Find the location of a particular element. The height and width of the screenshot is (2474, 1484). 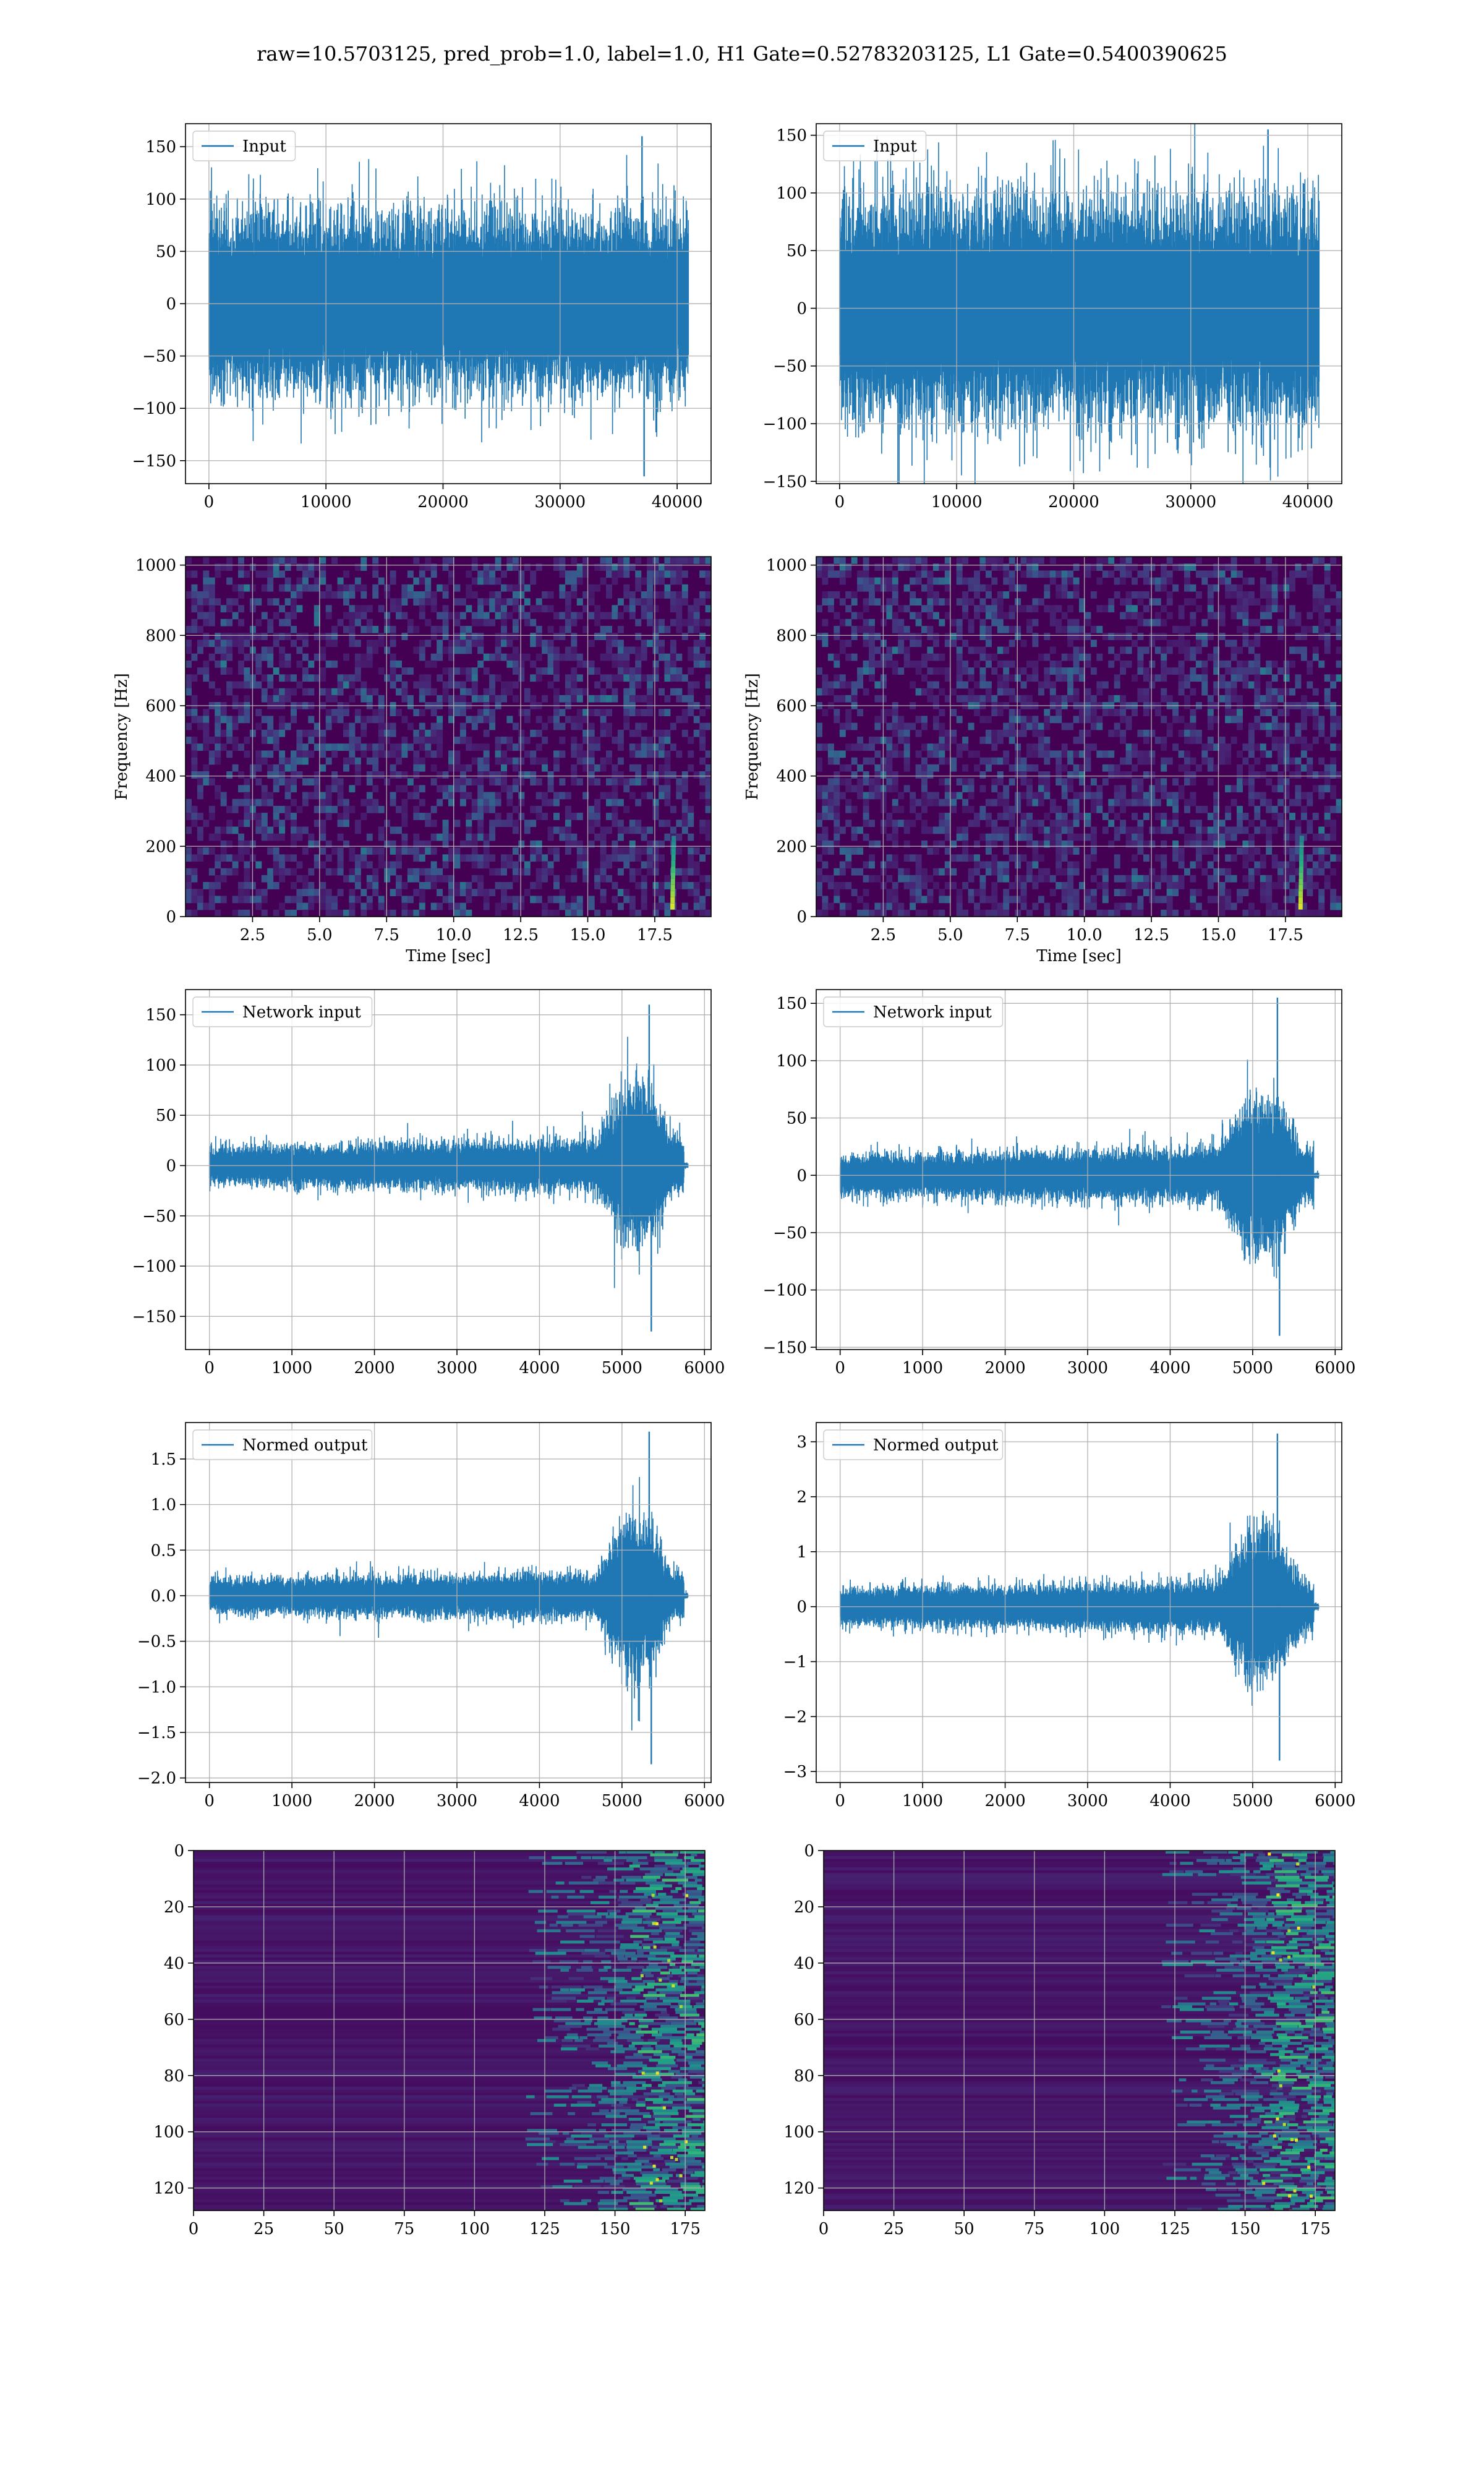

chirp-mark is located at coordinates (672, 900).